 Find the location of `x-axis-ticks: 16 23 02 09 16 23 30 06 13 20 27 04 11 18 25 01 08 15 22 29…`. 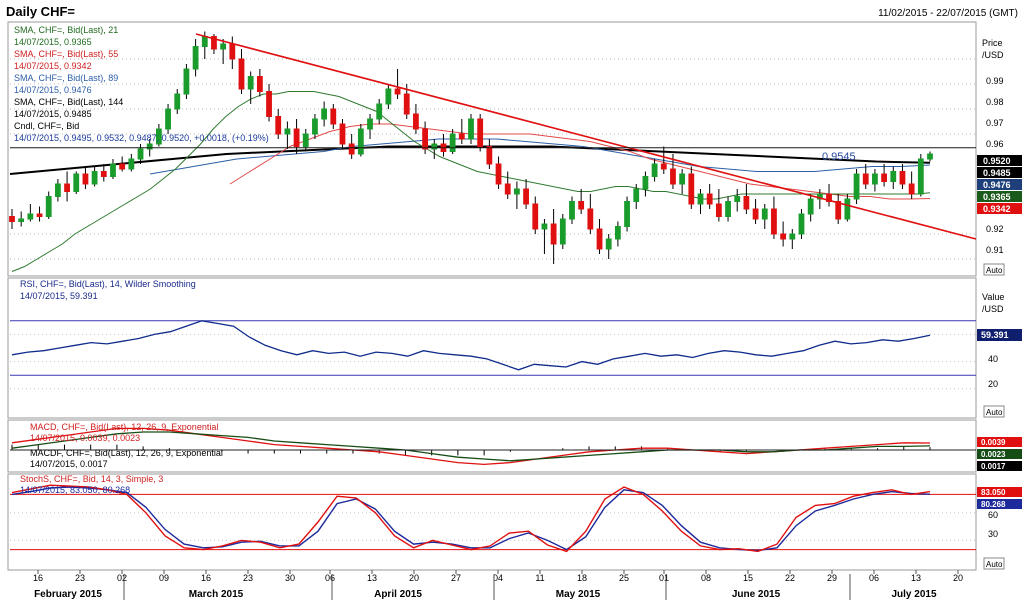

x-axis-ticks: 16 23 02 09 16 23 30 06 13 20 27 04 11 18 25 01 08 15 22 29… is located at coordinates (498, 576).